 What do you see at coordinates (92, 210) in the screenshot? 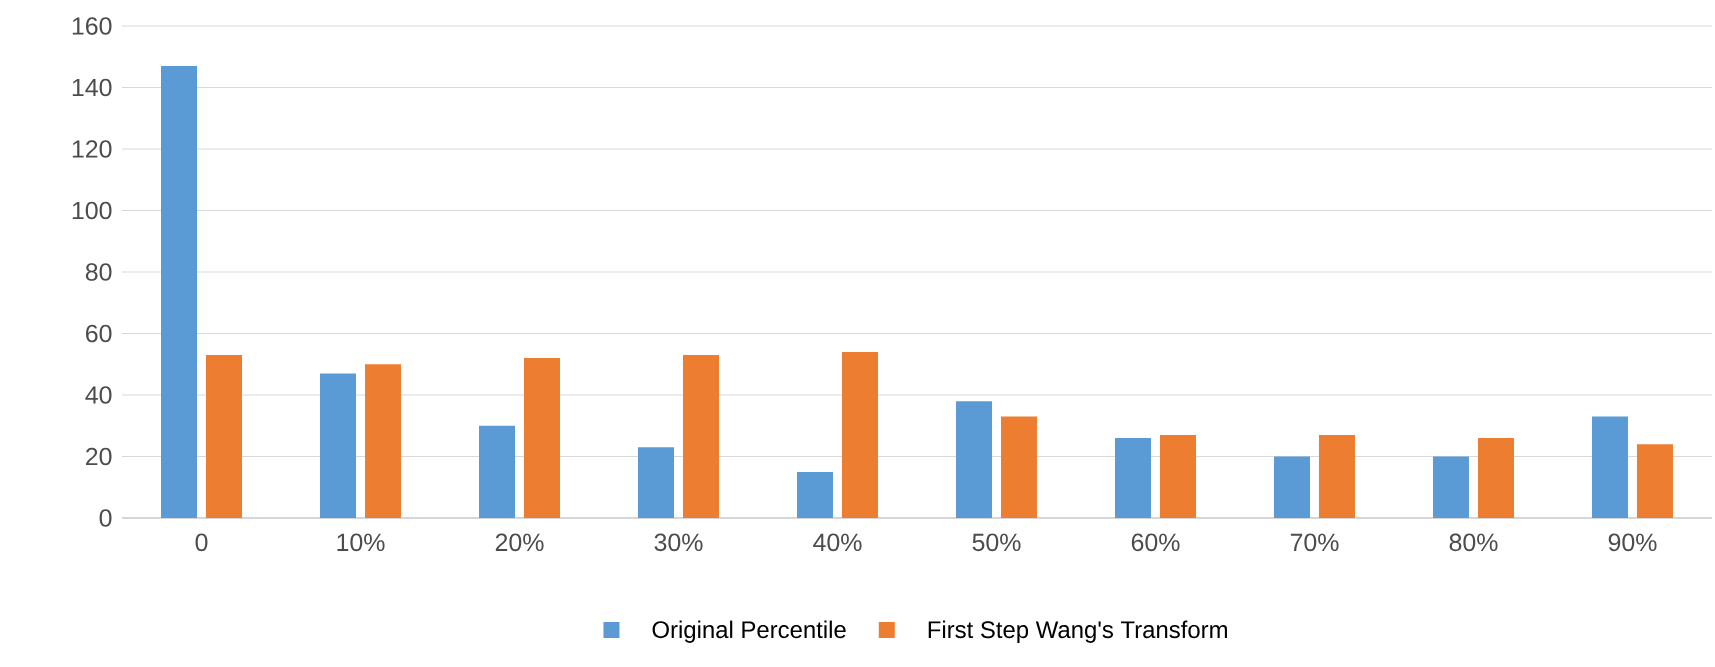
I see `y-tick-label: 100` at bounding box center [92, 210].